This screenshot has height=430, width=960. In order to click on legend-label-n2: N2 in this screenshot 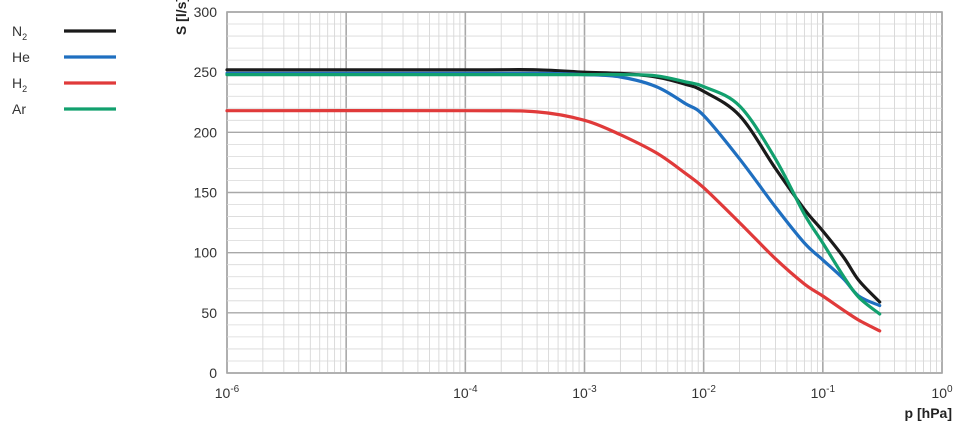, I will do `click(19, 32)`.